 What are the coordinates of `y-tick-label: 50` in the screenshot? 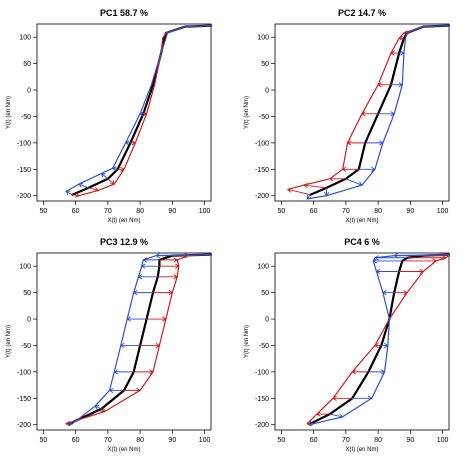 It's located at (27, 64).